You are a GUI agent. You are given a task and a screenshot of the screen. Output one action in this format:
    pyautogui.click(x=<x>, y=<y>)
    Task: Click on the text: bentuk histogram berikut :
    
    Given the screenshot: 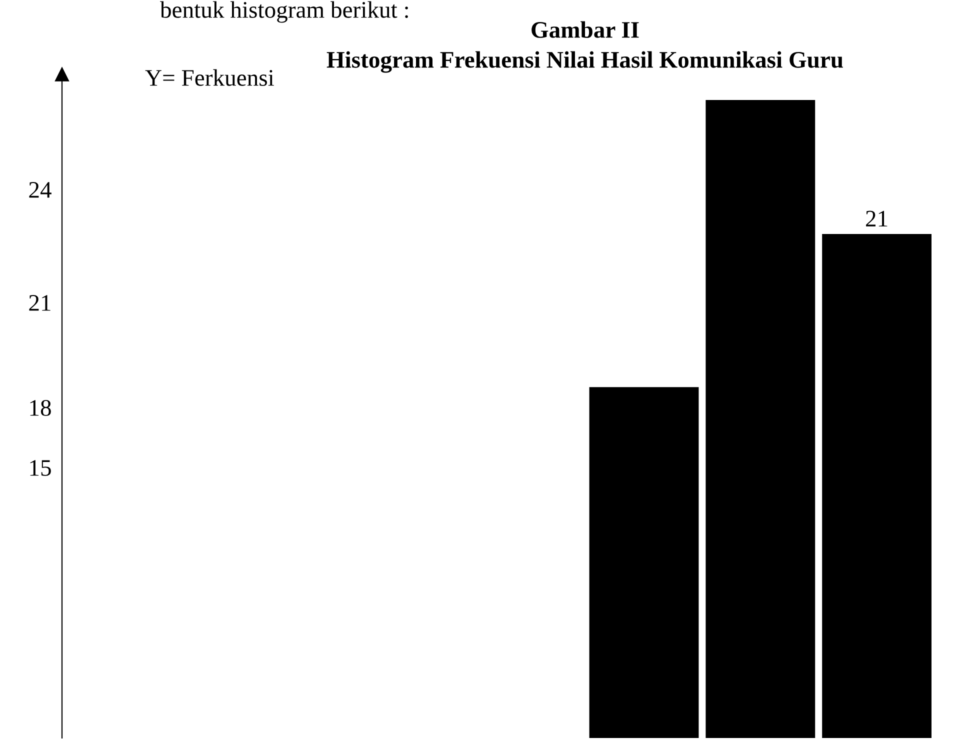 What is the action you would take?
    pyautogui.click(x=284, y=12)
    